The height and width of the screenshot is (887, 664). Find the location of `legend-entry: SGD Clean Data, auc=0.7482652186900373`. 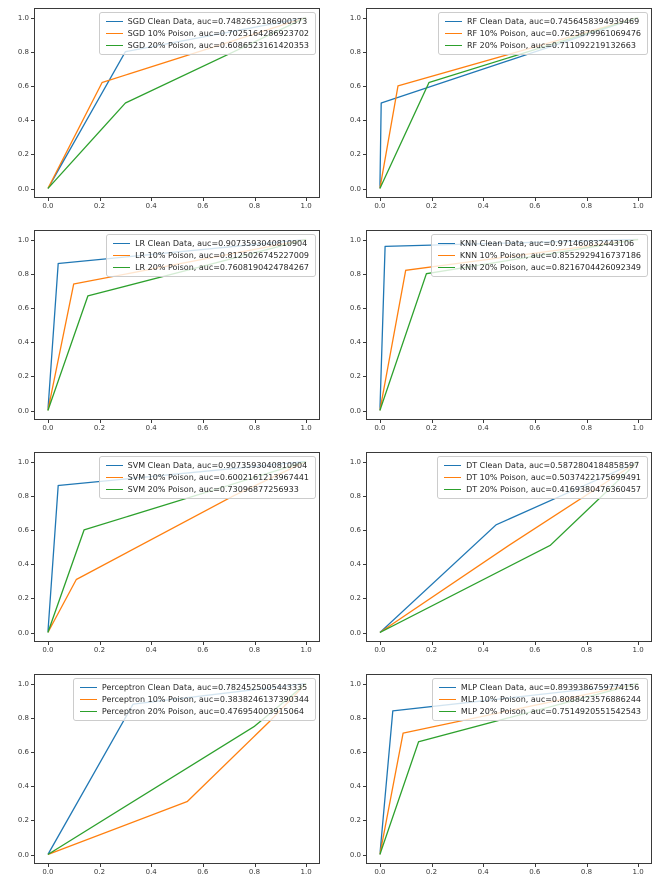

legend-entry: SGD Clean Data, auc=0.7482652186900373 is located at coordinates (207, 21).